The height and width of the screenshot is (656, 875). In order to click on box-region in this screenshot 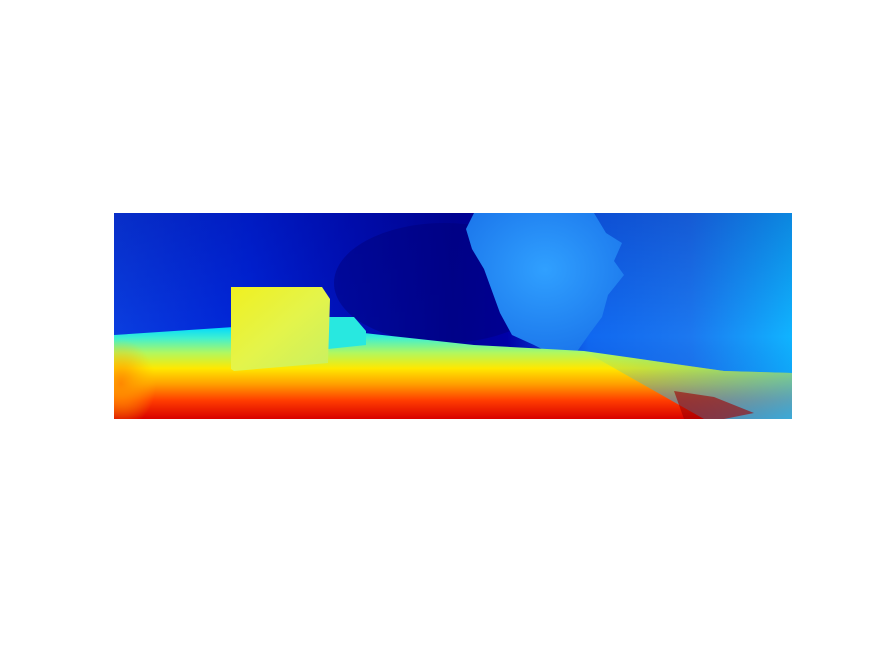, I will do `click(280, 329)`.